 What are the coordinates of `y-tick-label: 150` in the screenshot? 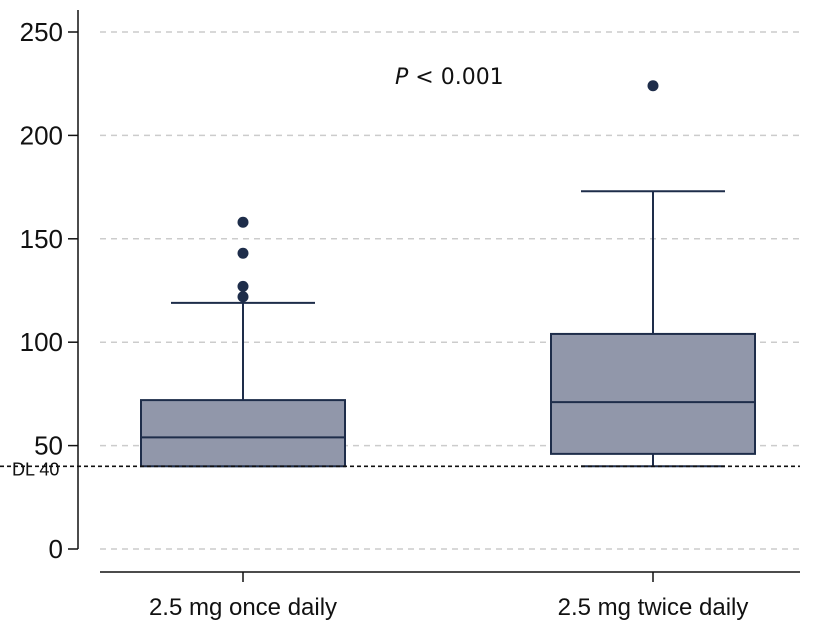 It's located at (41, 239).